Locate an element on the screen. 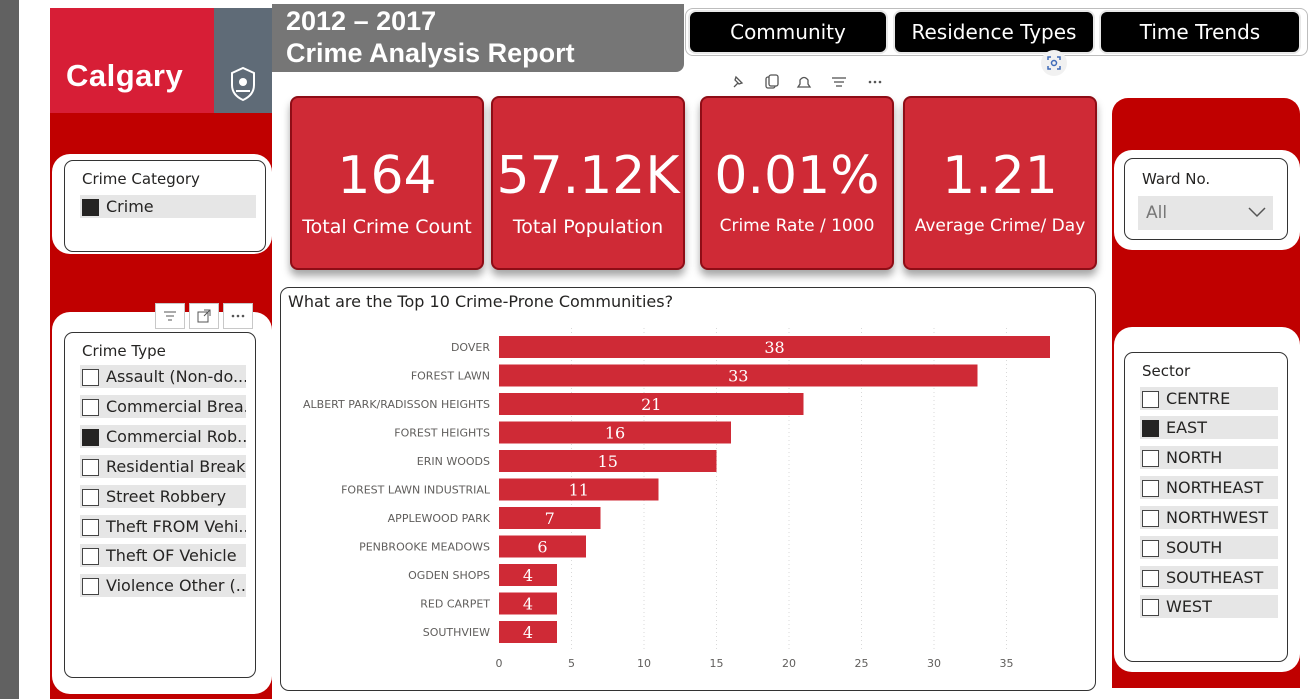 The image size is (1314, 699). sector-item: NORTH is located at coordinates (1209, 457).